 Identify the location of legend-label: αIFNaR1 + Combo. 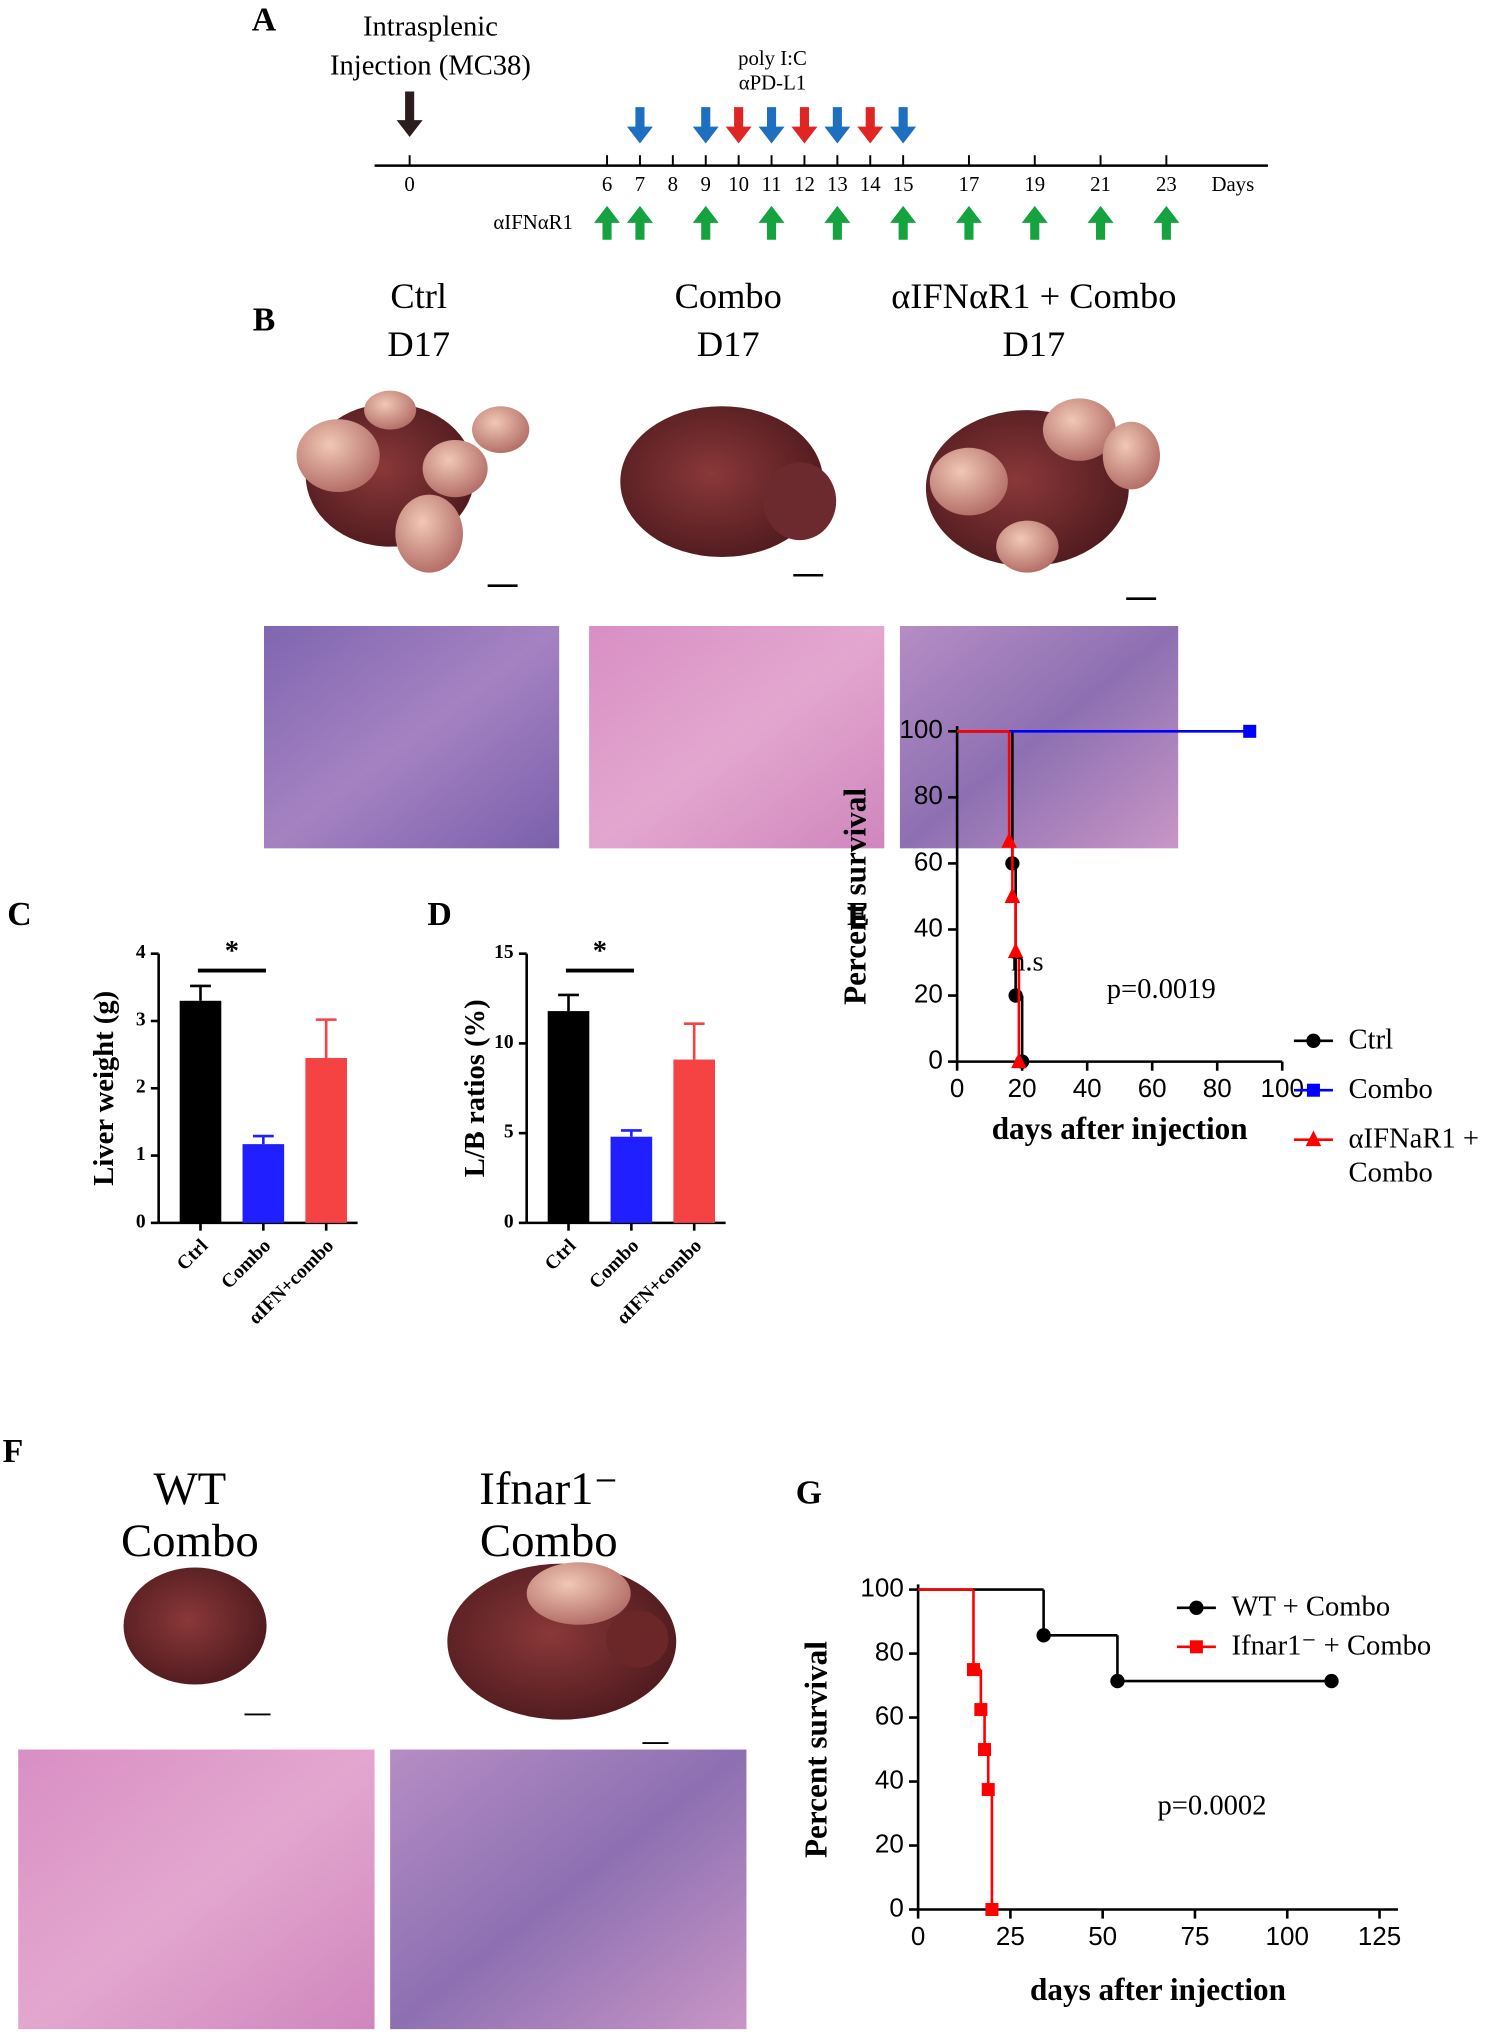
(1414, 1154).